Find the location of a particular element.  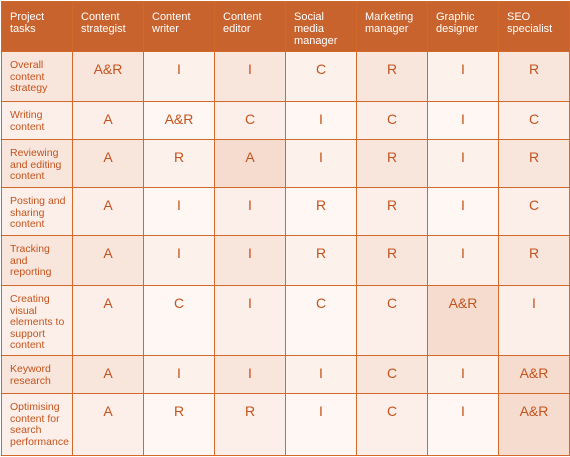

table-row: Tracking and reporting A I I R R I R is located at coordinates (285, 260).